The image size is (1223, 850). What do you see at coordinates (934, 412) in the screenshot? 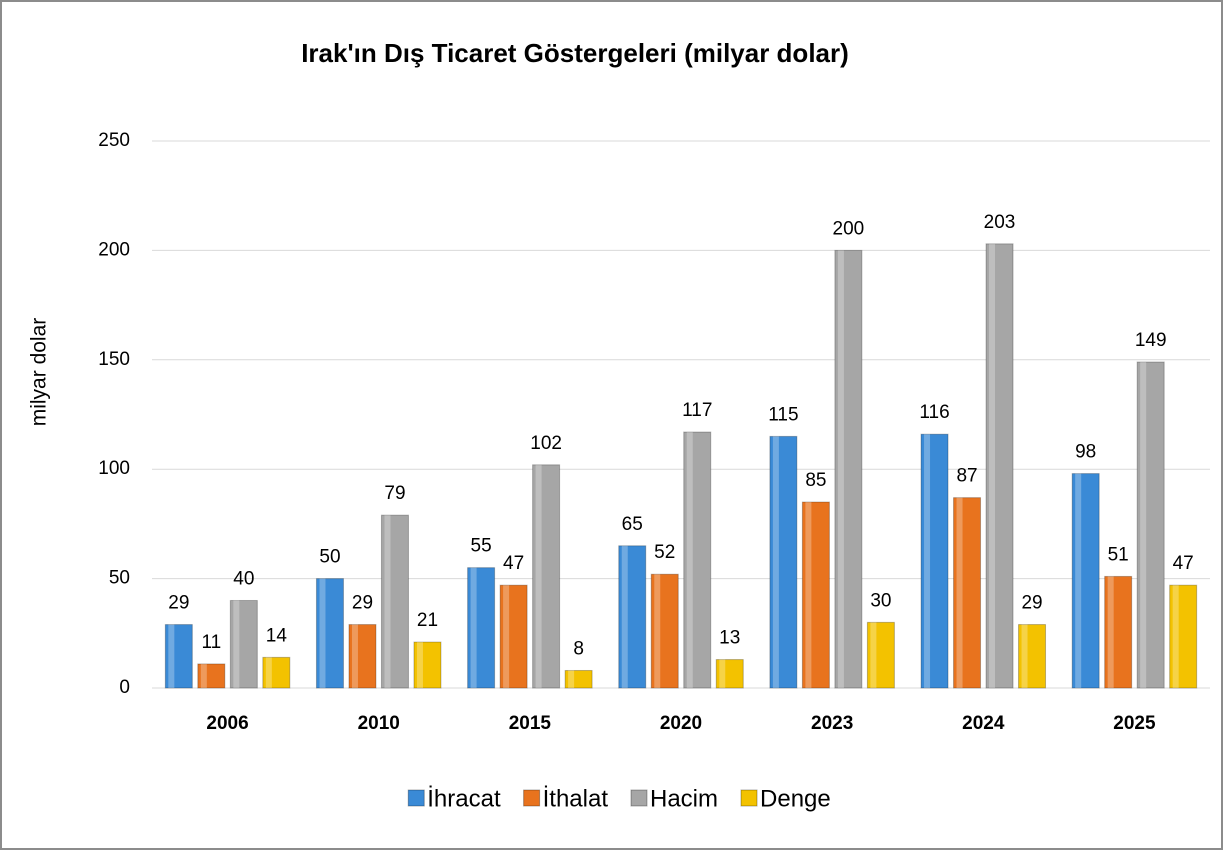
I see `data-label: 116` at bounding box center [934, 412].